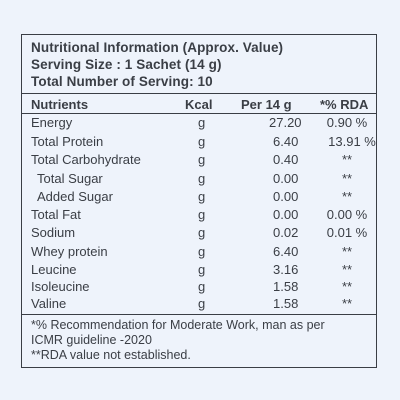 The image size is (400, 400). I want to click on nutrient-rda: 0.01 %, so click(347, 232).